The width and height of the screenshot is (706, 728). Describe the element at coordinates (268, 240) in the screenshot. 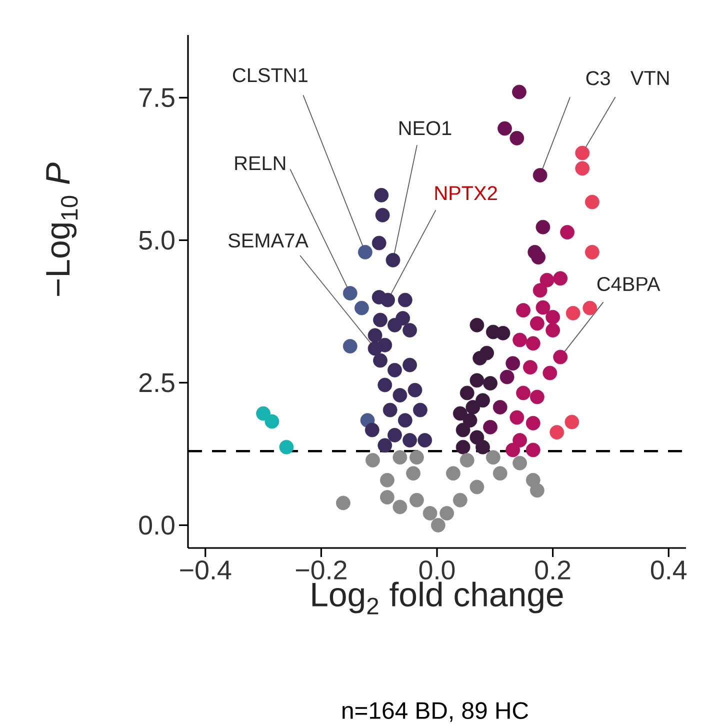

I see `annotation: SEMA7A` at that location.